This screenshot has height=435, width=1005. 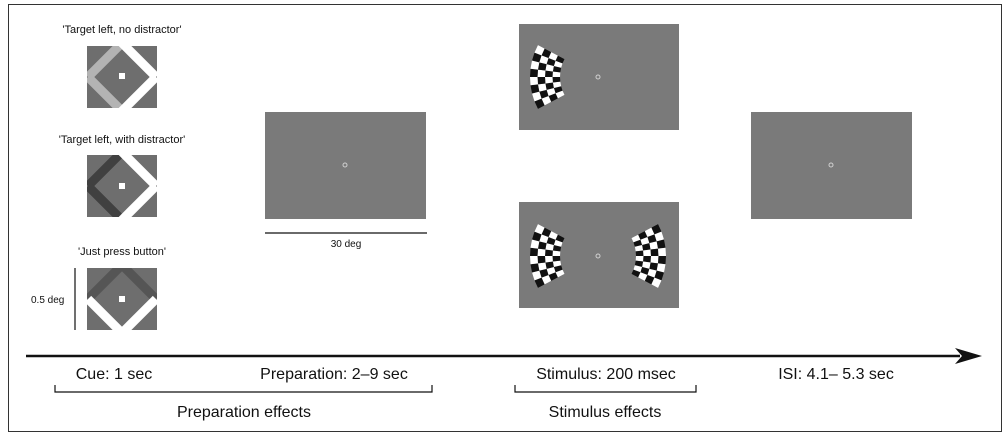 What do you see at coordinates (122, 186) in the screenshot?
I see `cue-image-with-distractor` at bounding box center [122, 186].